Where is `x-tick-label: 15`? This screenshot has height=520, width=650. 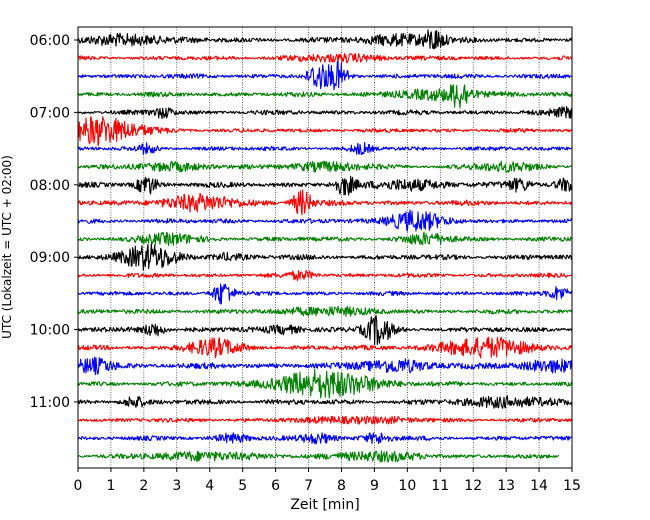
x-tick-label: 15 is located at coordinates (572, 486).